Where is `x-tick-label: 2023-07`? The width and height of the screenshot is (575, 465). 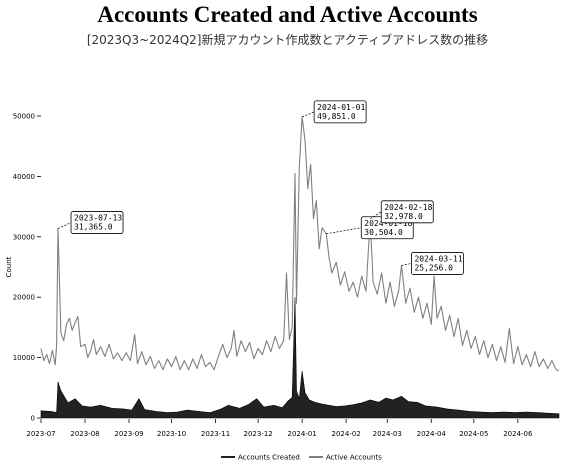
x-tick-label: 2023-07 is located at coordinates (40, 434).